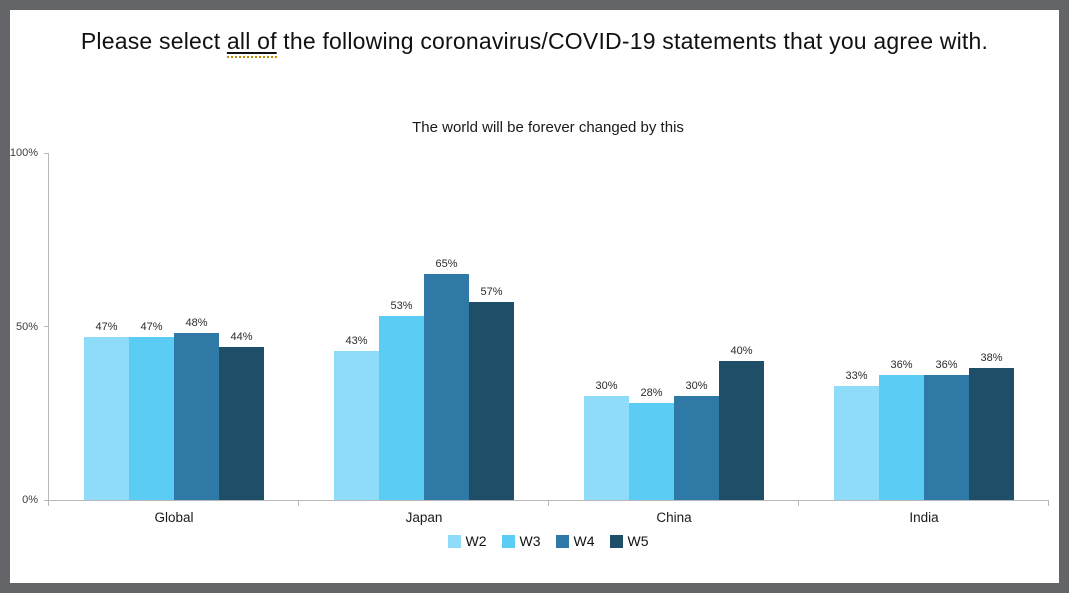  What do you see at coordinates (476, 541) in the screenshot?
I see `legend-label-w2: W2` at bounding box center [476, 541].